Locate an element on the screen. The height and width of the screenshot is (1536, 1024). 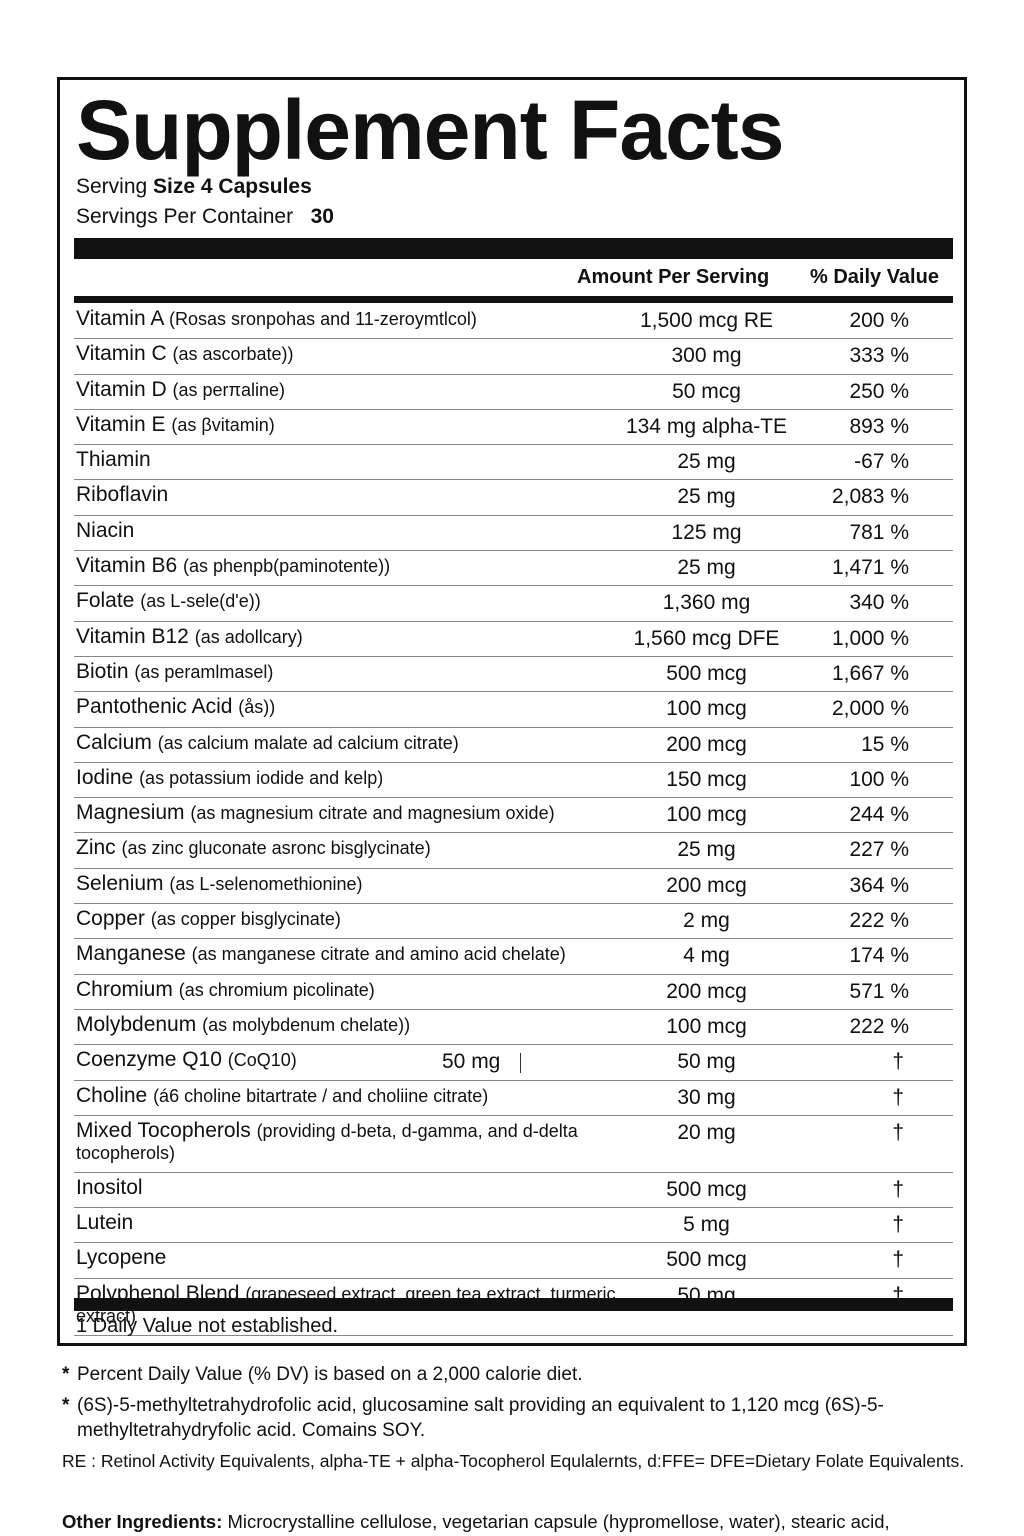
nutrient-detail: (as copper bisglycinate) is located at coordinates (245, 919).